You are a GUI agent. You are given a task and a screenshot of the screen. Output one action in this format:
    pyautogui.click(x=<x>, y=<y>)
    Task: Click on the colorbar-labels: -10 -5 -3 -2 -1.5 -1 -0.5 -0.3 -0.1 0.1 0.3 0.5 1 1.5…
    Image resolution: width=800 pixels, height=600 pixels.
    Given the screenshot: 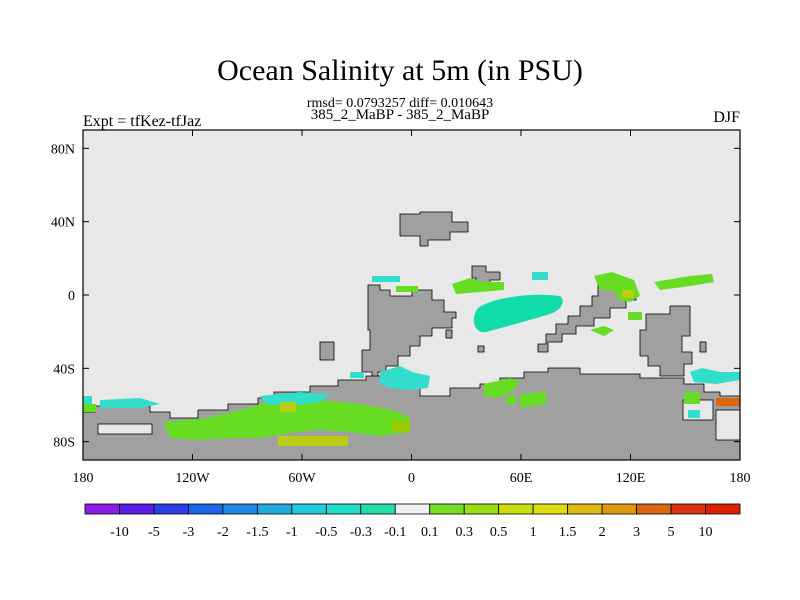 What is the action you would take?
    pyautogui.click(x=411, y=532)
    